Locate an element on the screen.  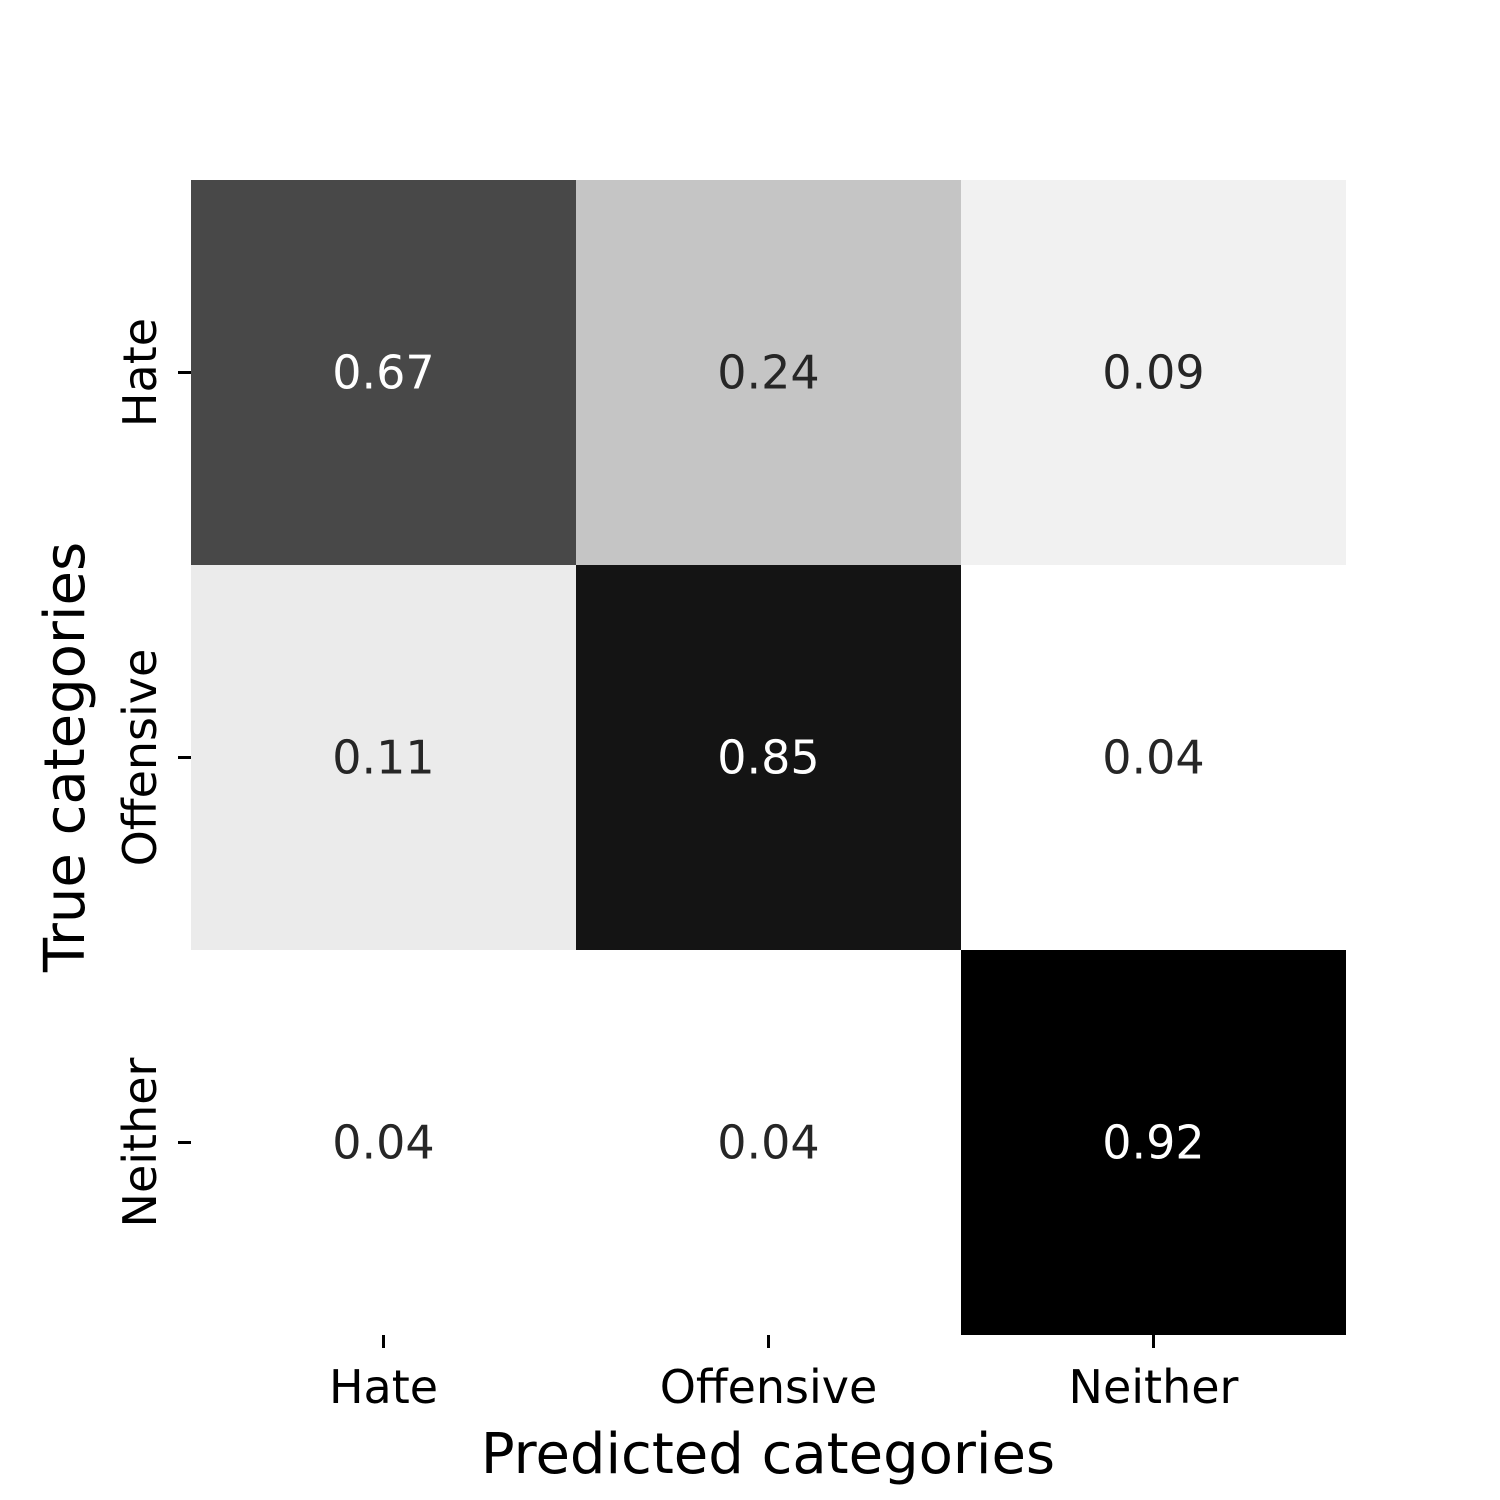
heatmap-cell-value: 0.85 is located at coordinates (768, 758).